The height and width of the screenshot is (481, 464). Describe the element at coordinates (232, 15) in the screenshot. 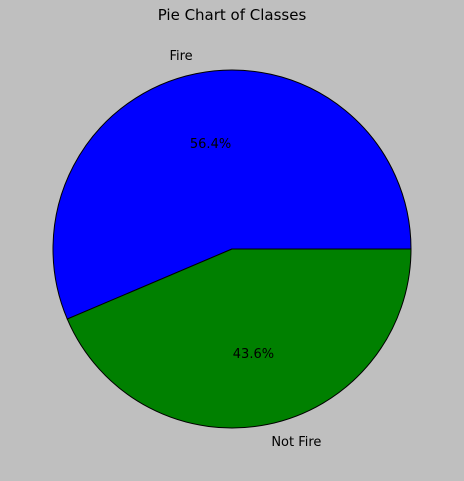

I see `chart-title: Pie Chart of Classes` at that location.